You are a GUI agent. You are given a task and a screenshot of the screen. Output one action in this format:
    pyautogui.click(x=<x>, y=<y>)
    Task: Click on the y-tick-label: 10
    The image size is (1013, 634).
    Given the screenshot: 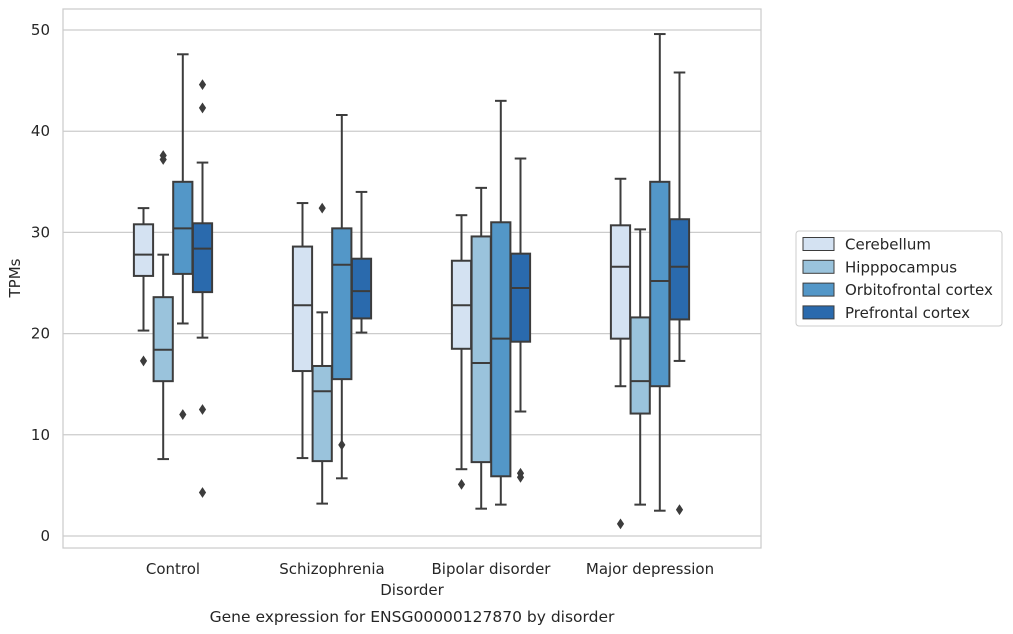 What is the action you would take?
    pyautogui.click(x=40, y=435)
    